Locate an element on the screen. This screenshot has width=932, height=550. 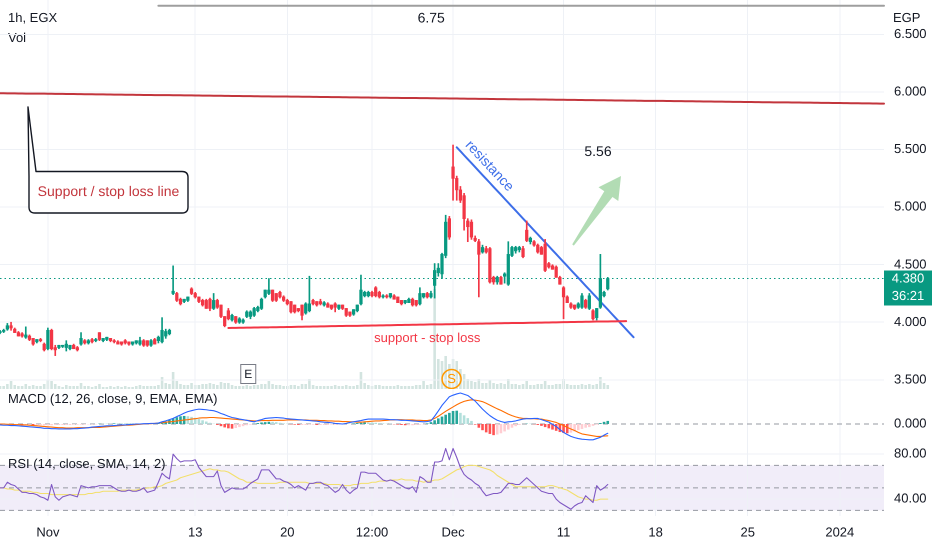
y-tick-label: 80.00 is located at coordinates (910, 453).